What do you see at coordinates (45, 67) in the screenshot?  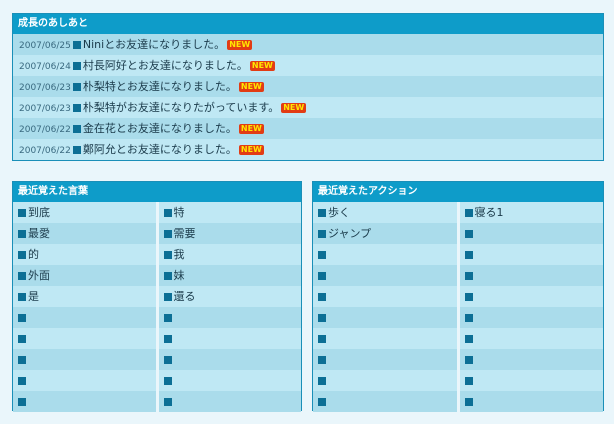 I see `log-entry-date: 2007/06/24` at bounding box center [45, 67].